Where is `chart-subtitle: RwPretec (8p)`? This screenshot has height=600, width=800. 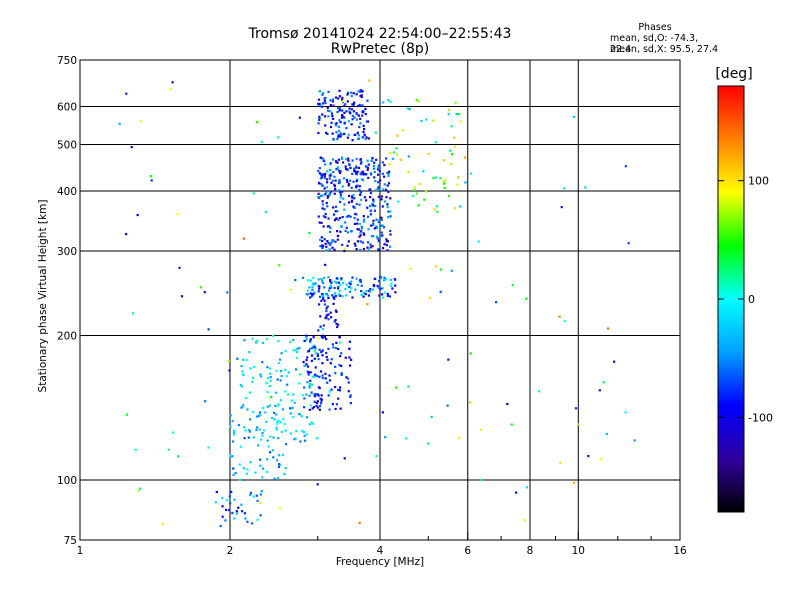
chart-subtitle: RwPretec (8p) is located at coordinates (380, 49).